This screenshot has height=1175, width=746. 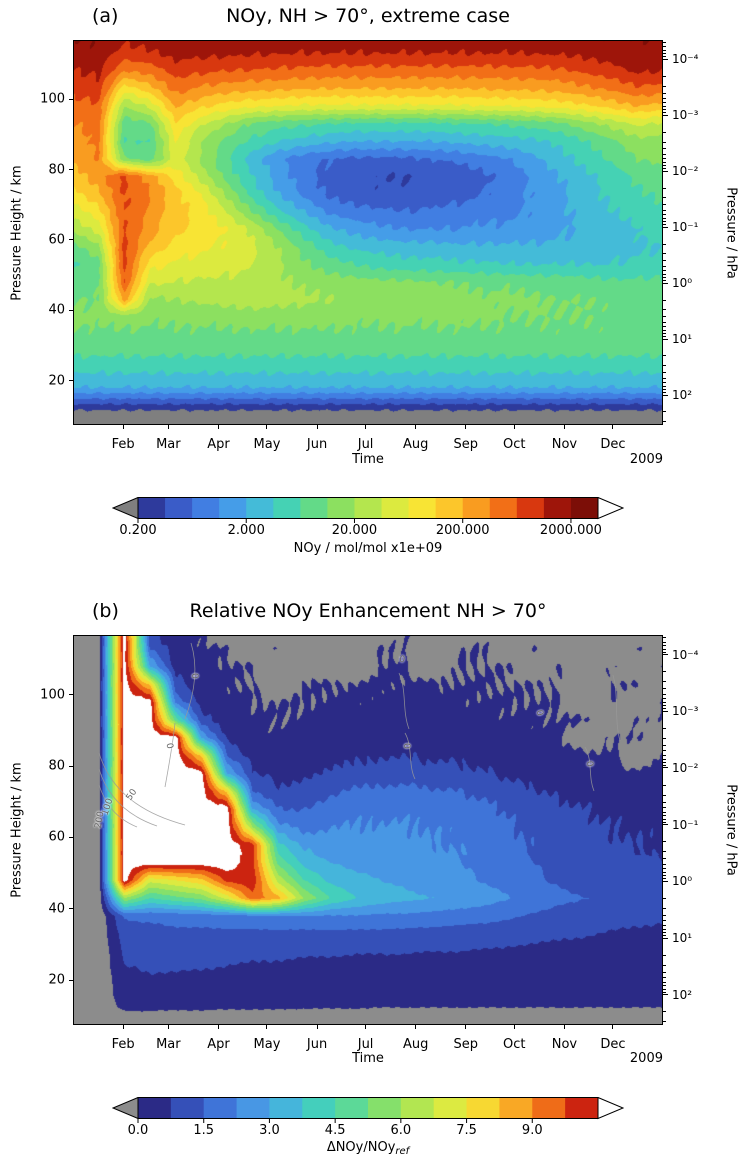 I want to click on panel-b-tag: (b), so click(x=105, y=611).